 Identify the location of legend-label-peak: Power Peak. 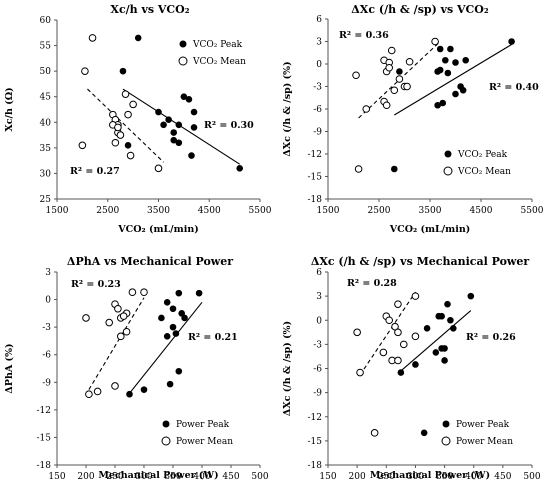
(483, 425).